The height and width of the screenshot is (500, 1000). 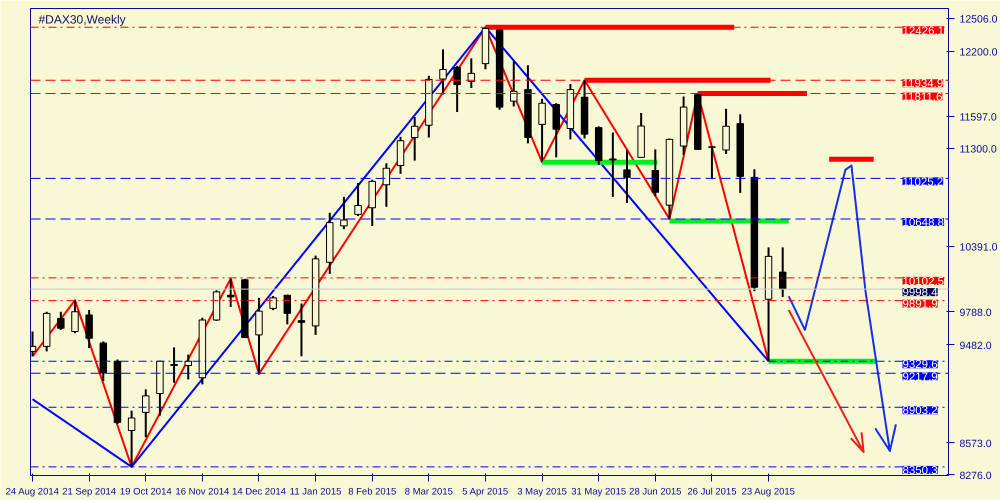 I want to click on y-tick-label: 12506.0, so click(x=979, y=20).